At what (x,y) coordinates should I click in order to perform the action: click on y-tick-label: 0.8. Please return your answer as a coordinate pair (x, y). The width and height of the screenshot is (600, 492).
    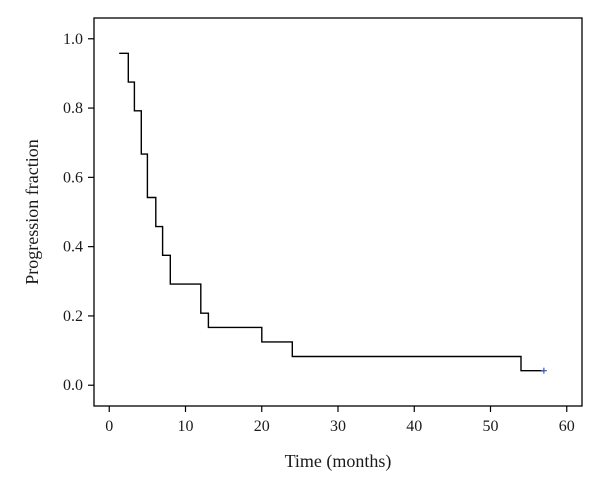
    Looking at the image, I should click on (73, 108).